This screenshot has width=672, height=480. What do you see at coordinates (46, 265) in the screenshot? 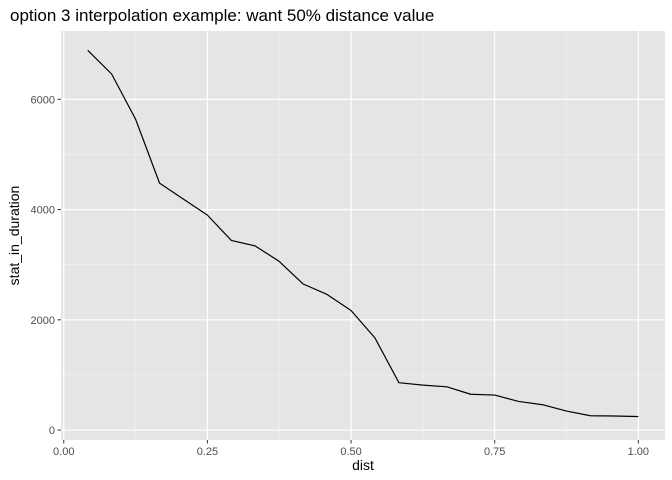
I see `y-axis: 0 2000 4000 6000` at bounding box center [46, 265].